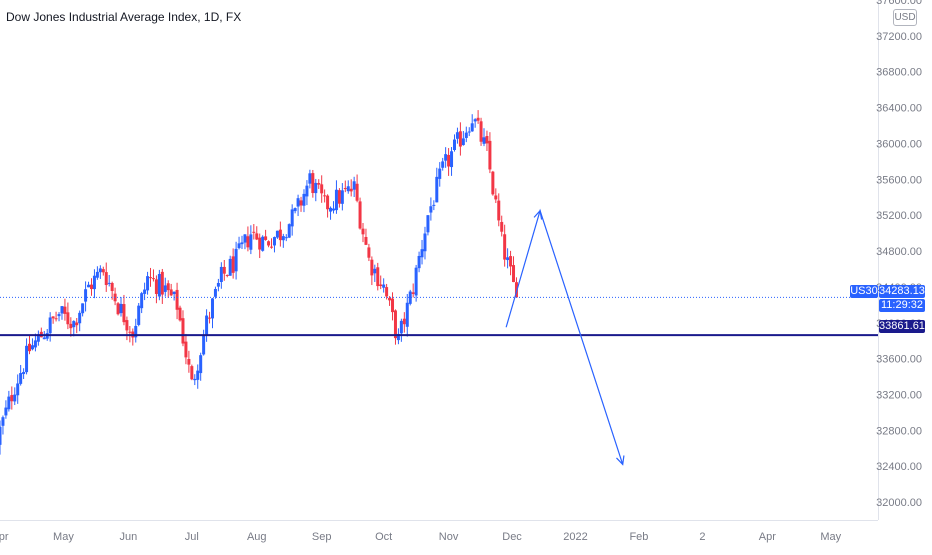  I want to click on y-tick-label: 34800.00, so click(899, 252).